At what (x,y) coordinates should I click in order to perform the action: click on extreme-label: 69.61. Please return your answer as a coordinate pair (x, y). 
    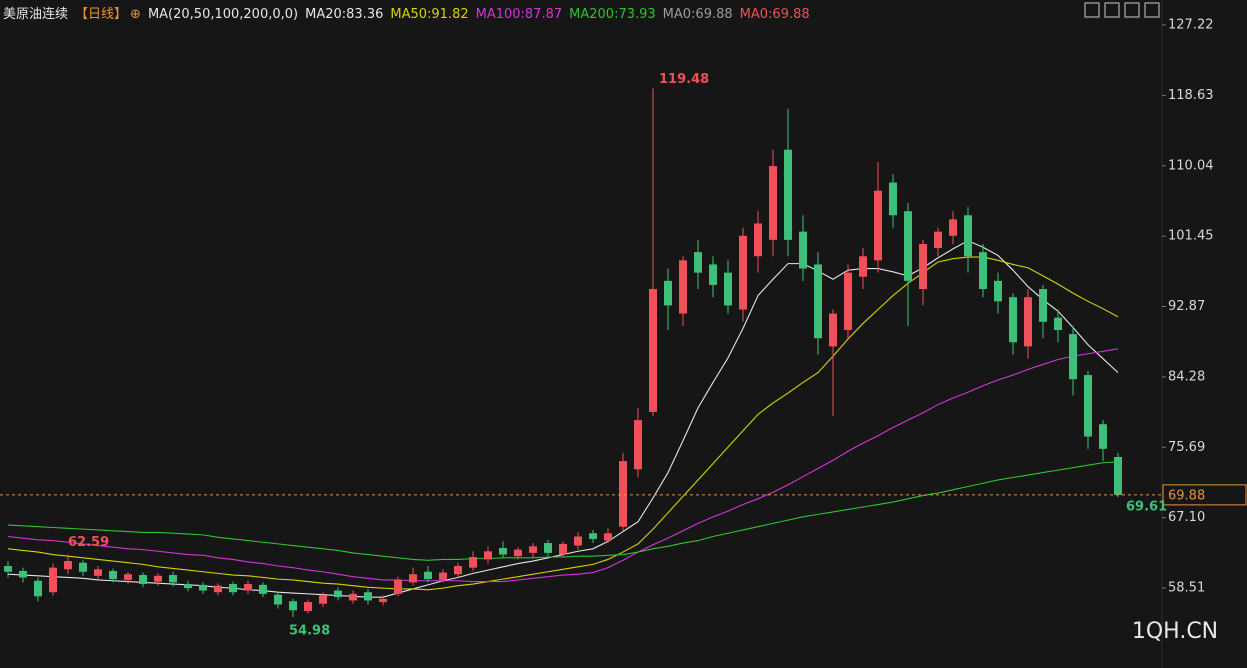
    Looking at the image, I should click on (1146, 507).